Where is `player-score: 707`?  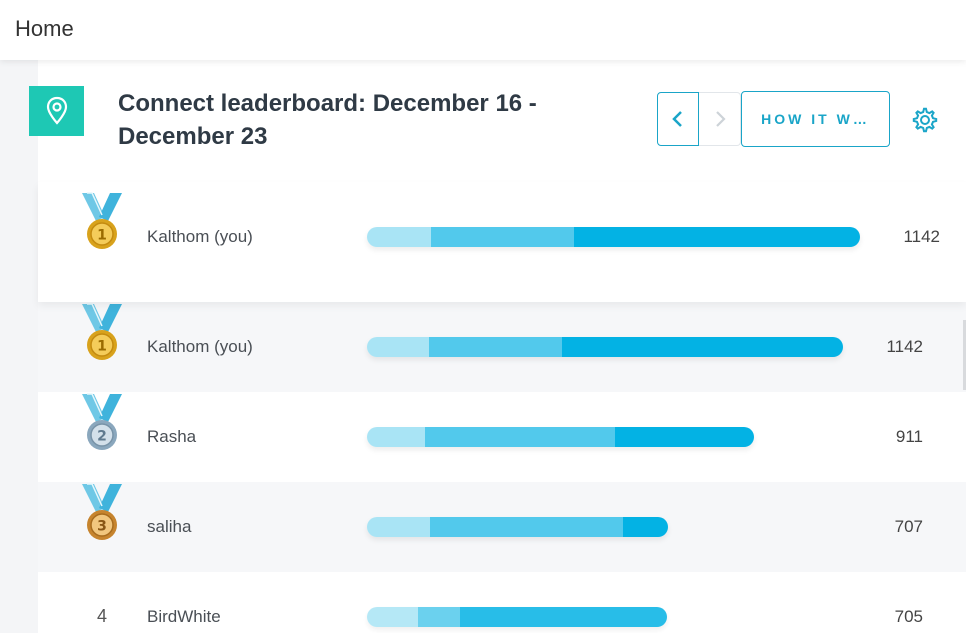
player-score: 707 is located at coordinates (908, 526).